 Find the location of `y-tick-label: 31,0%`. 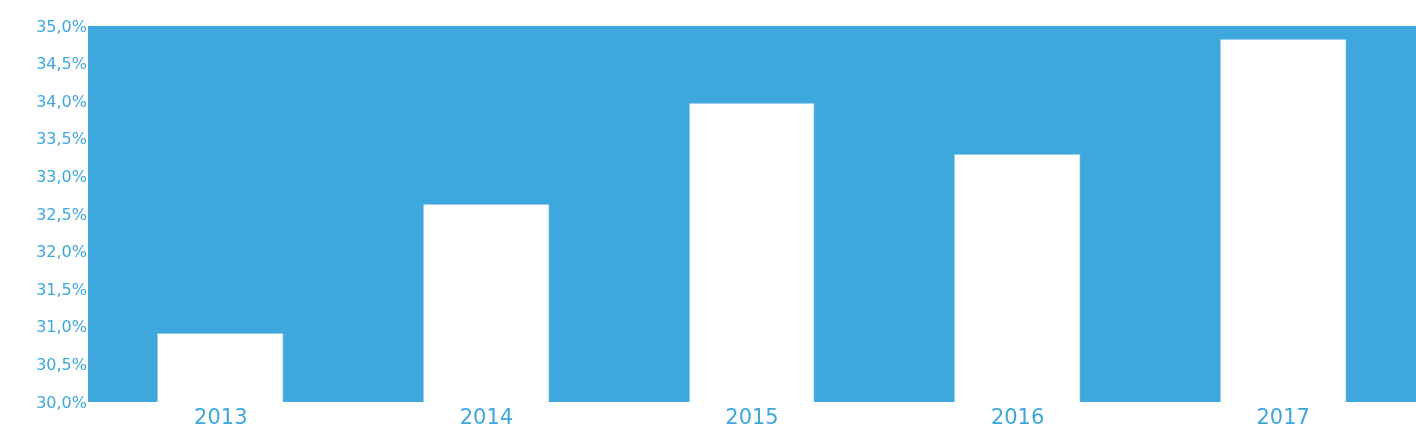

y-tick-label: 31,0% is located at coordinates (61, 327).